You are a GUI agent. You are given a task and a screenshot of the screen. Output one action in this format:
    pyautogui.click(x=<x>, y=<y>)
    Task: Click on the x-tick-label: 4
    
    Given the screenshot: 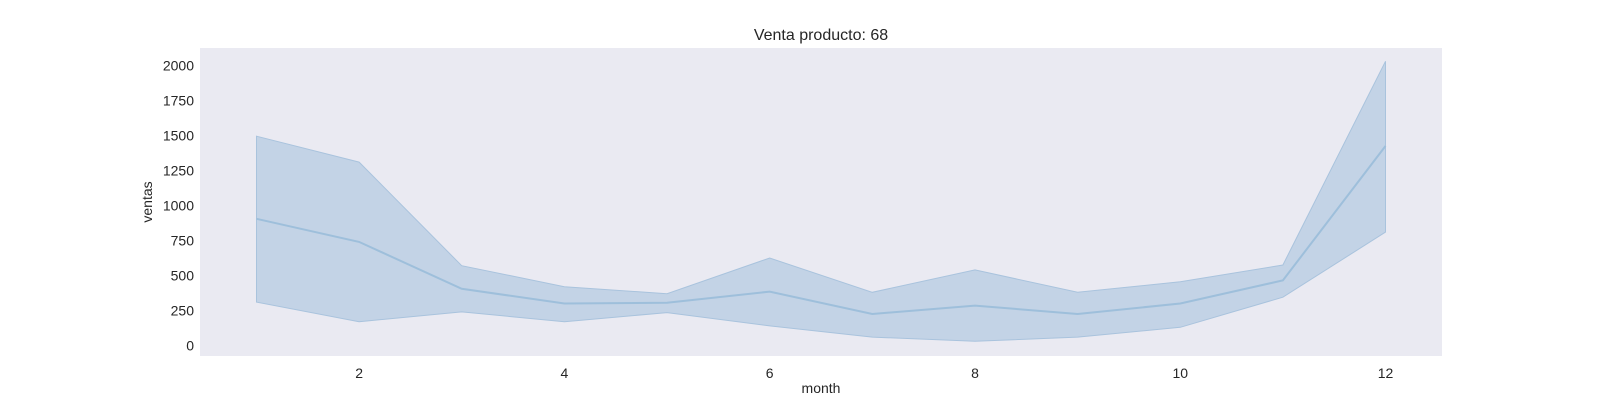 What is the action you would take?
    pyautogui.click(x=564, y=373)
    